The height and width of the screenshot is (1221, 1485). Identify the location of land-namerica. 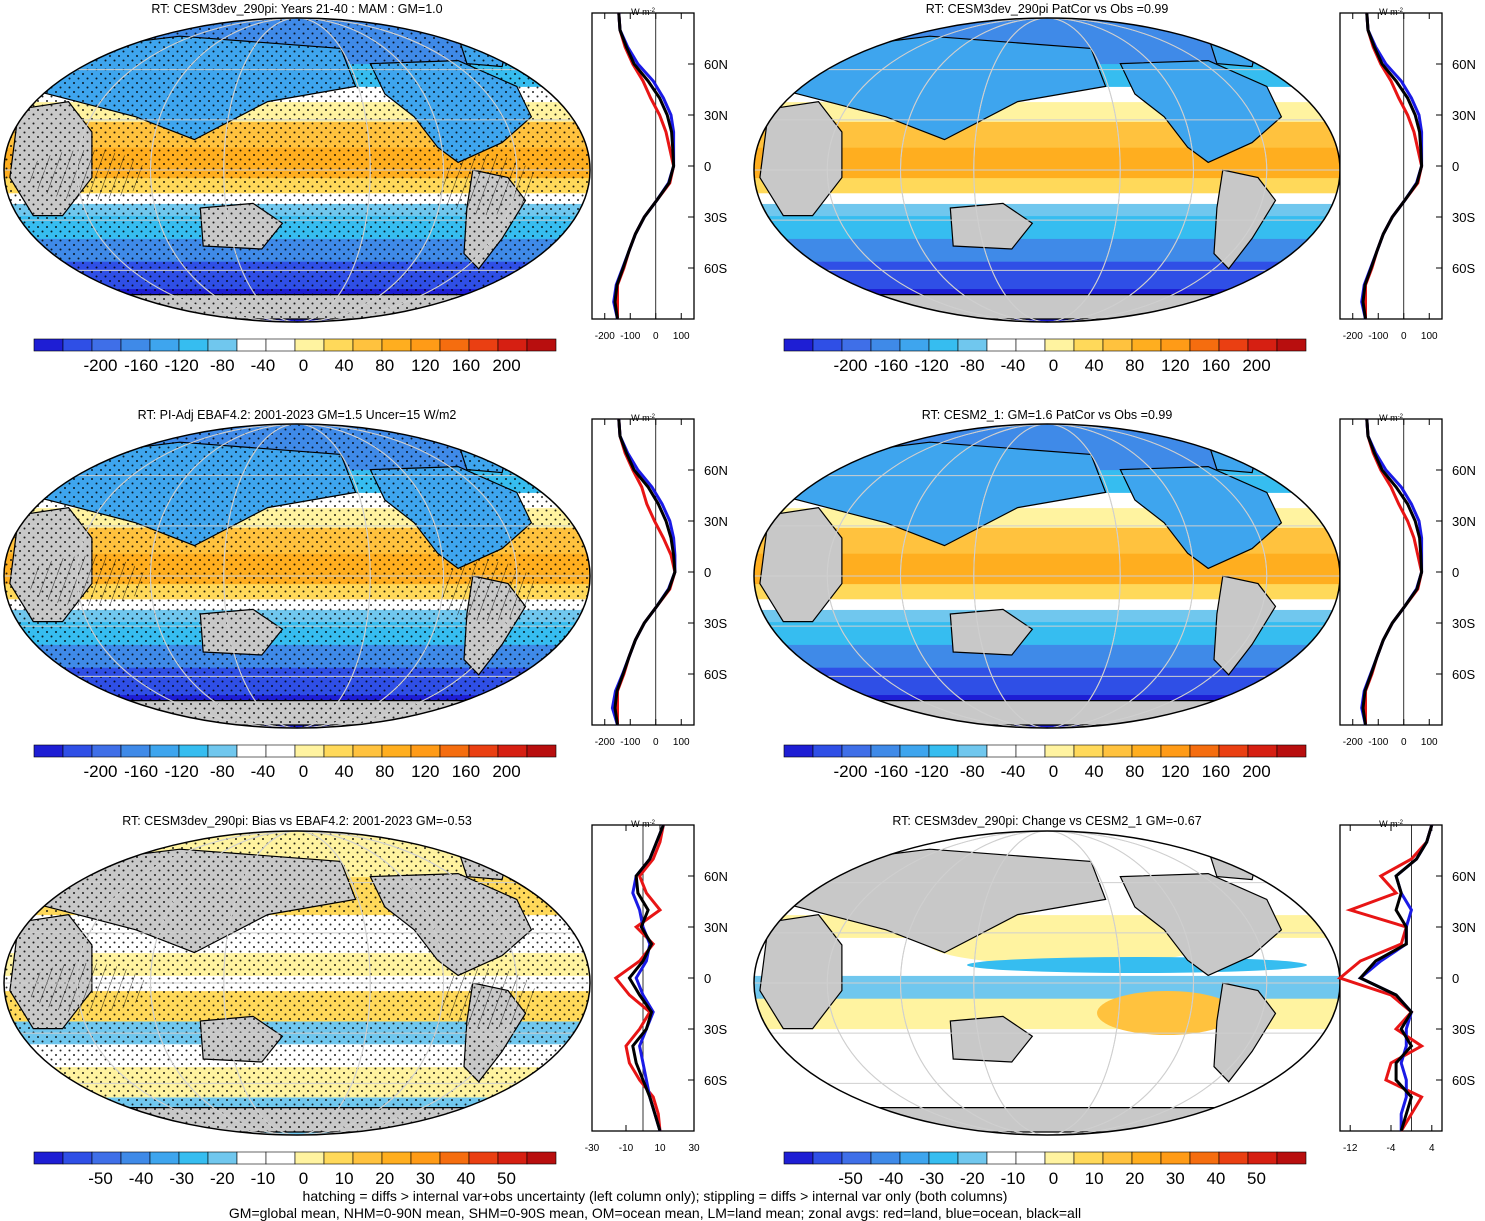
(1201, 111).